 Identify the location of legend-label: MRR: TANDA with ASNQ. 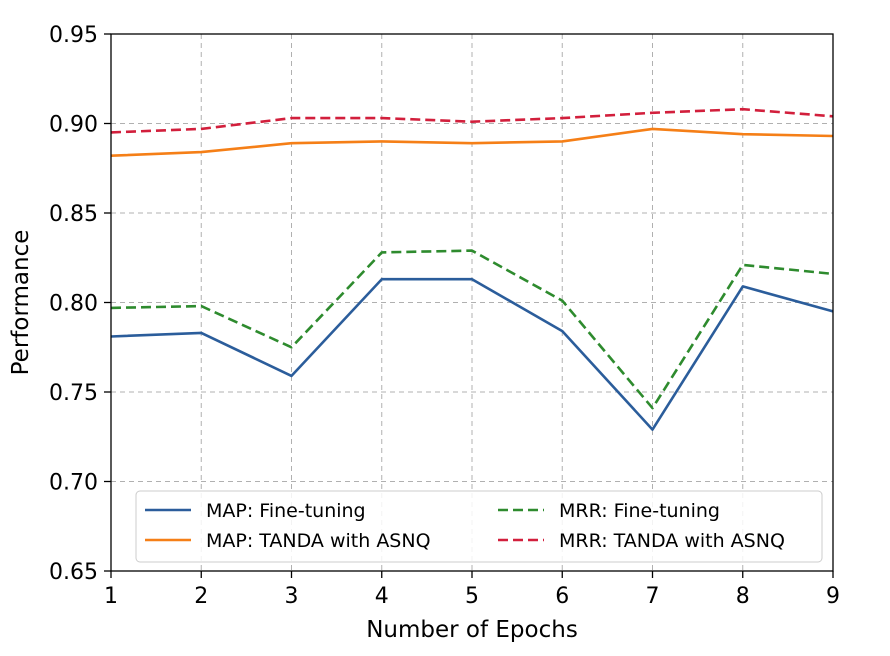
(672, 541).